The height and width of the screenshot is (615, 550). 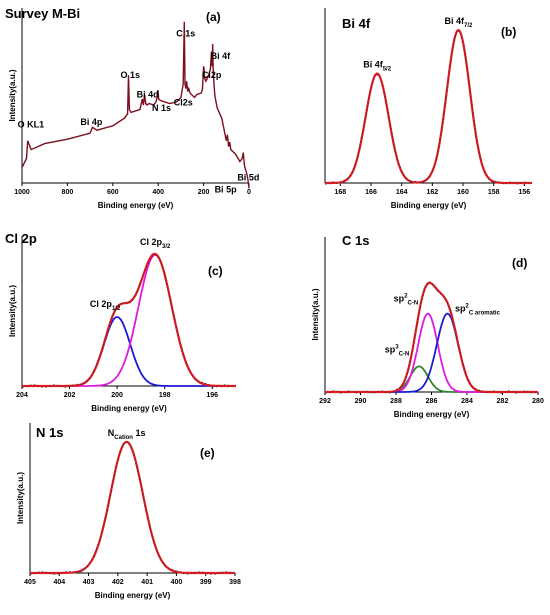 What do you see at coordinates (432, 192) in the screenshot?
I see `x-tick-label: 162` at bounding box center [432, 192].